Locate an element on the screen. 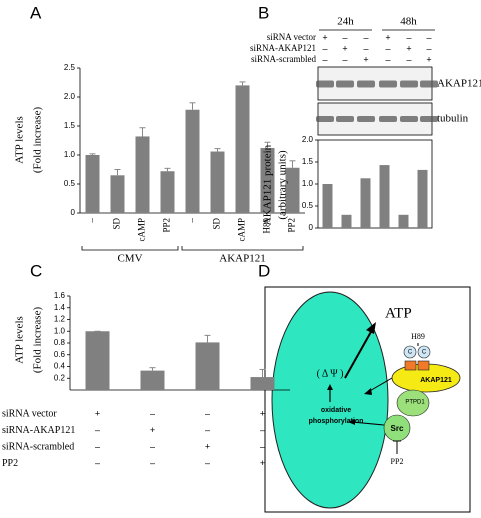  y-tick-label: 1.2 is located at coordinates (60, 319).